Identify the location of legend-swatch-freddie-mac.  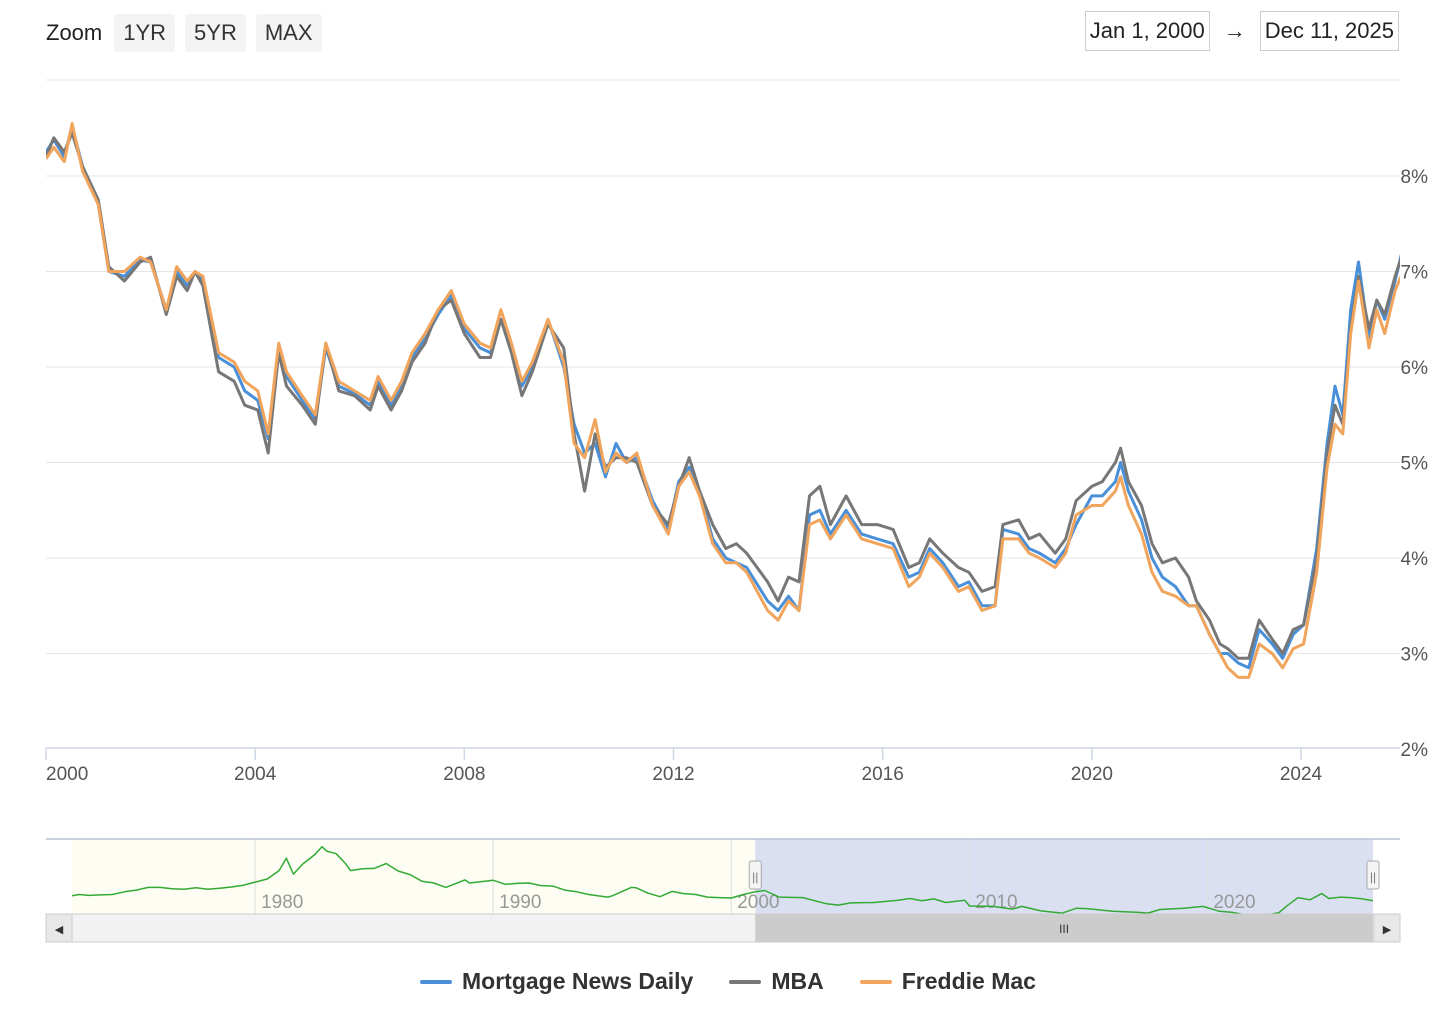
(875, 981).